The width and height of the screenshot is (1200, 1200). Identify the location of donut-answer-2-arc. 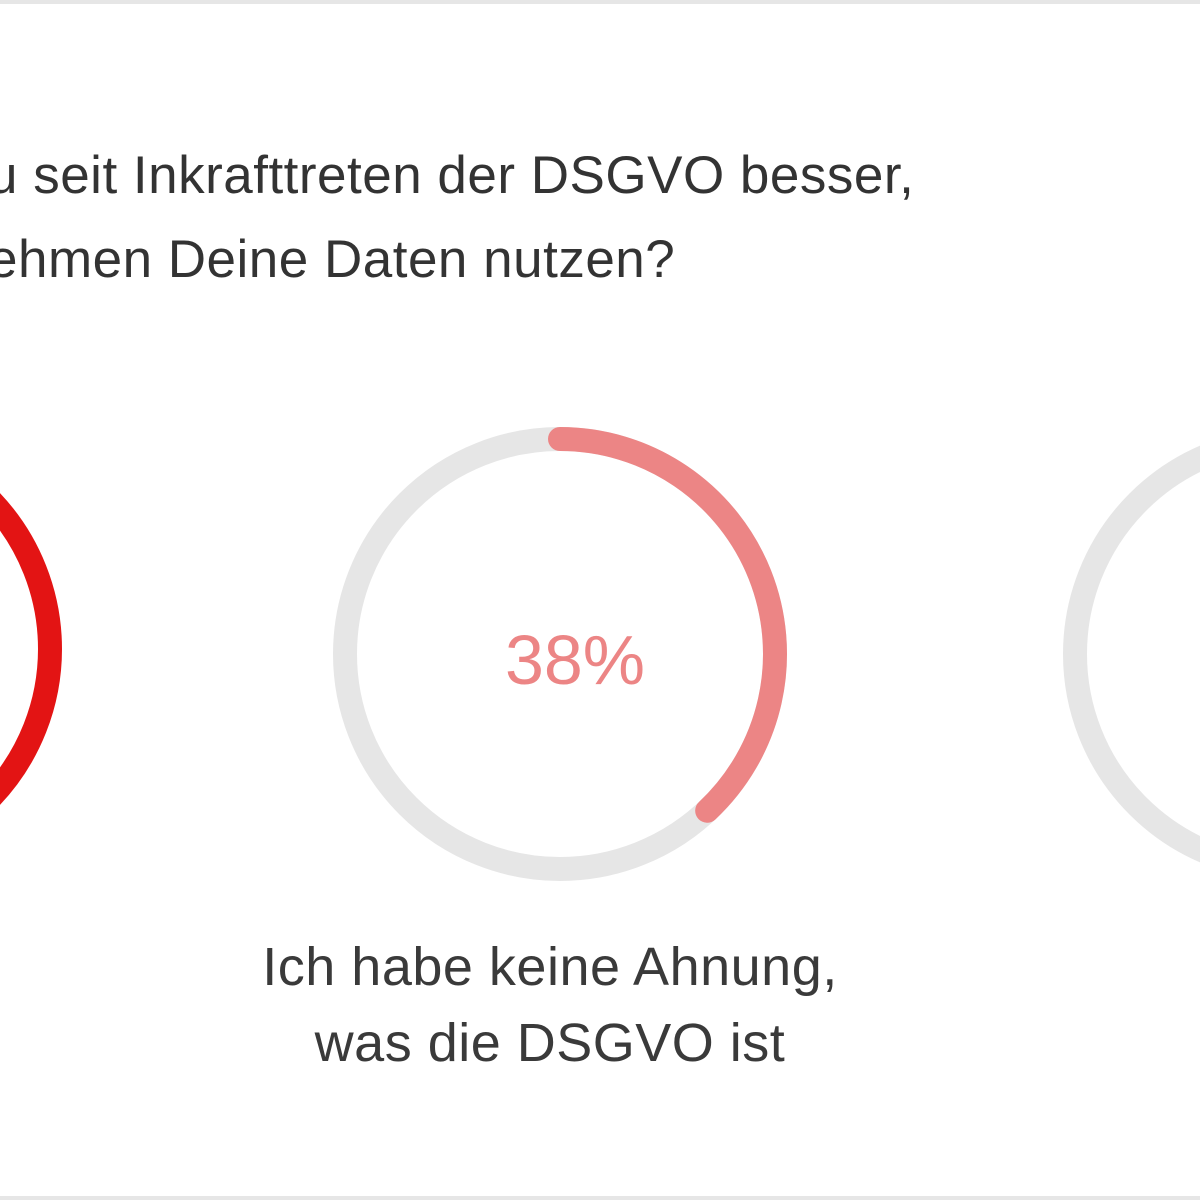
(667, 625).